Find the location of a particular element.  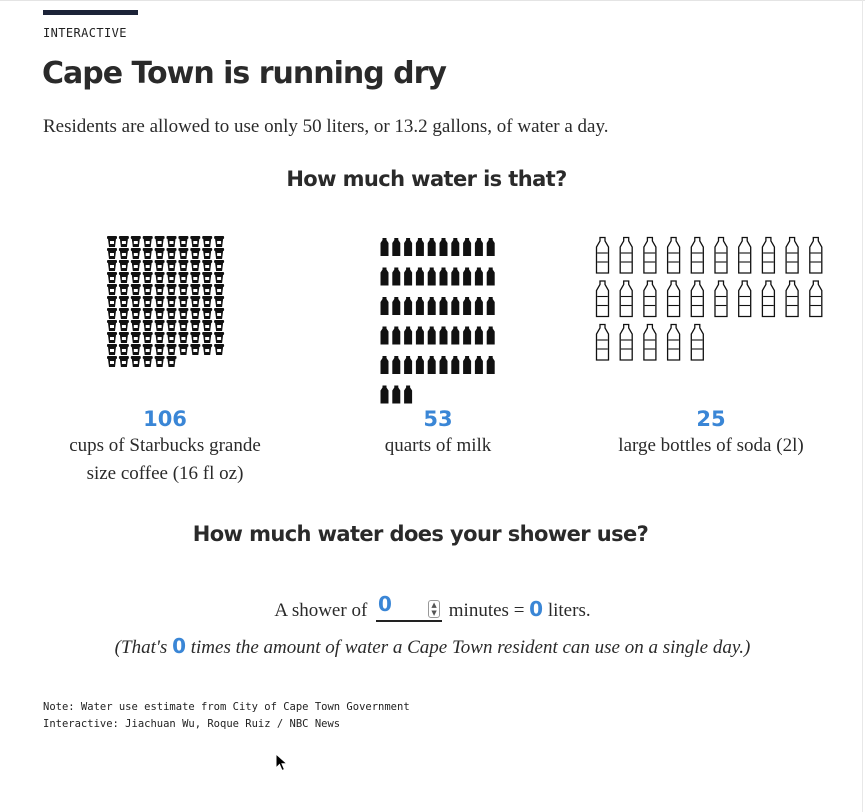

milk-count: 53 is located at coordinates (438, 419).